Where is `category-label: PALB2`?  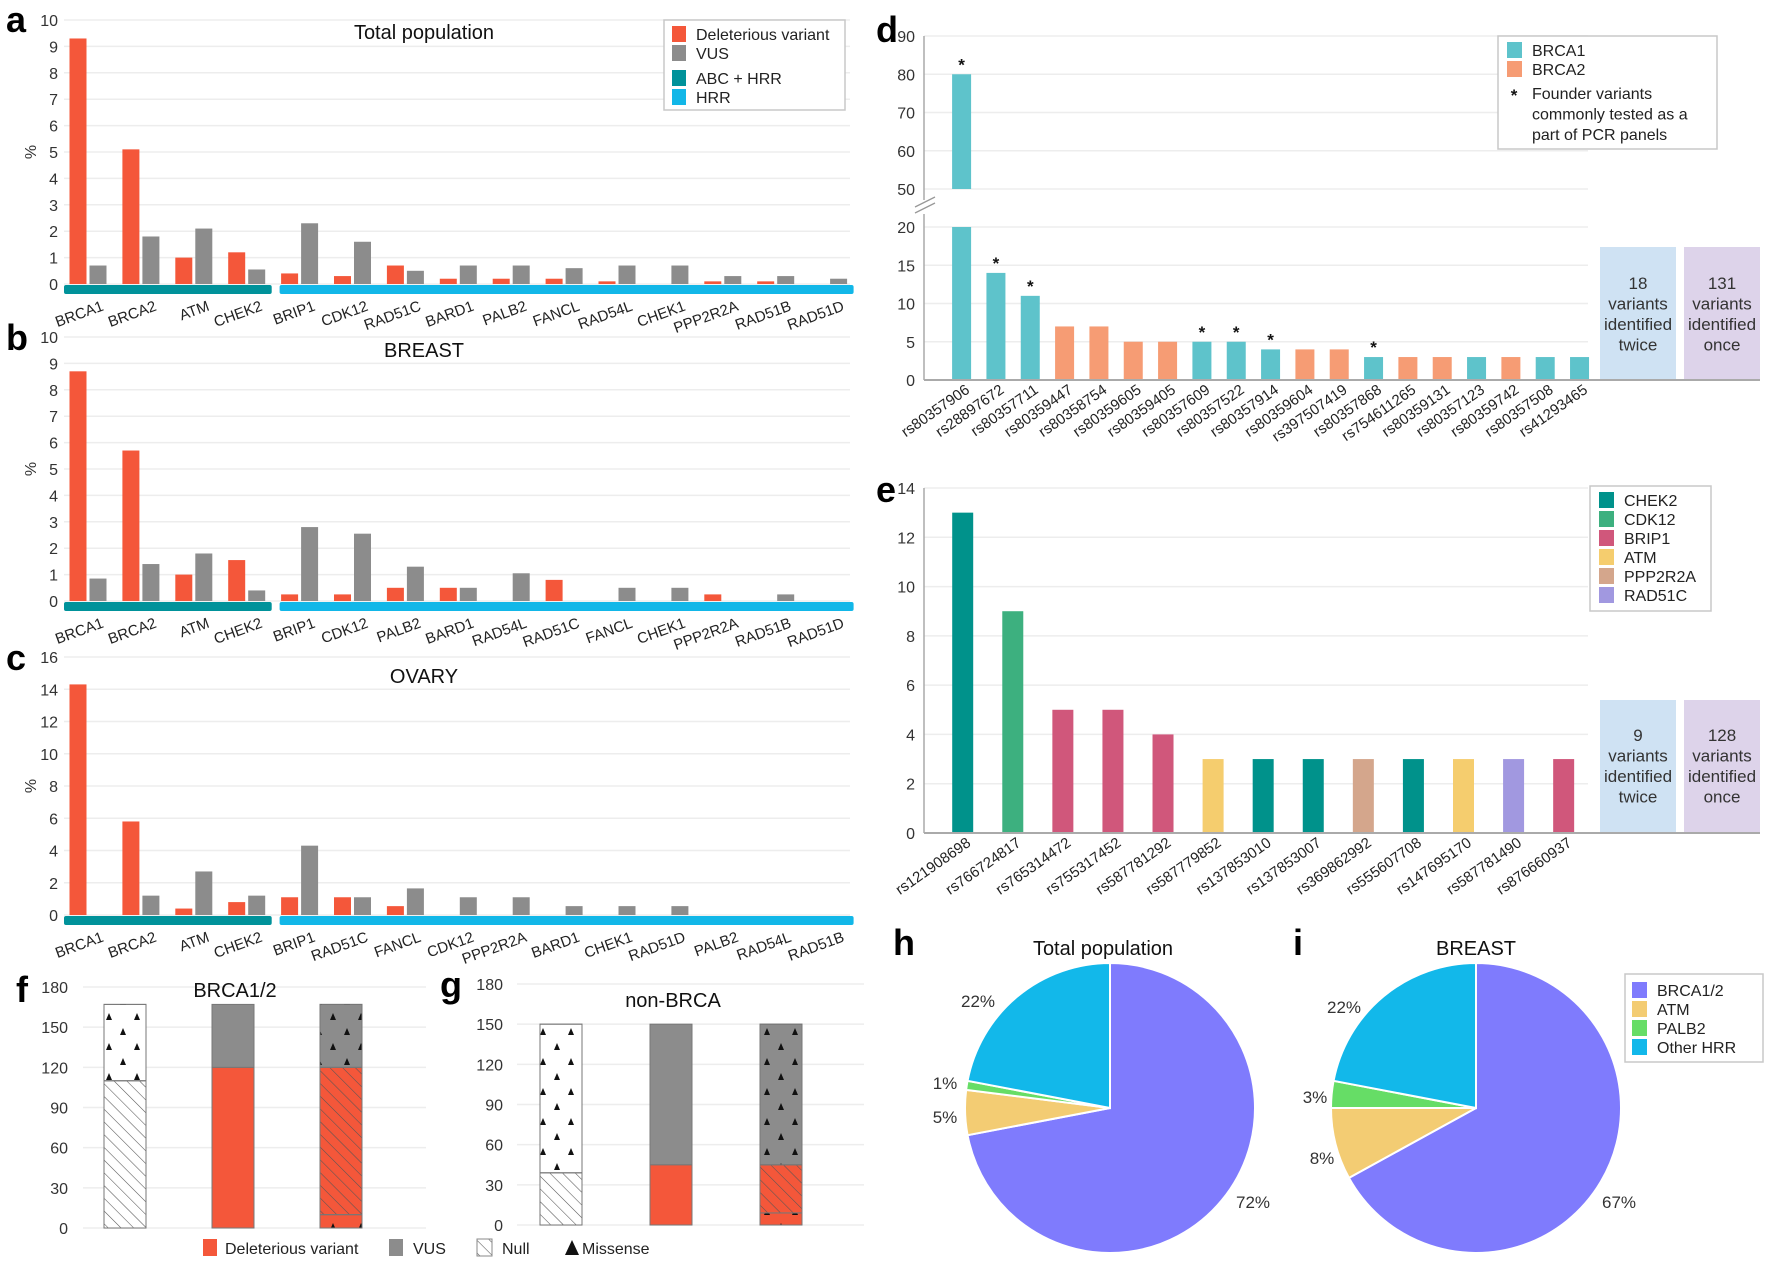 category-label: PALB2 is located at coordinates (504, 314).